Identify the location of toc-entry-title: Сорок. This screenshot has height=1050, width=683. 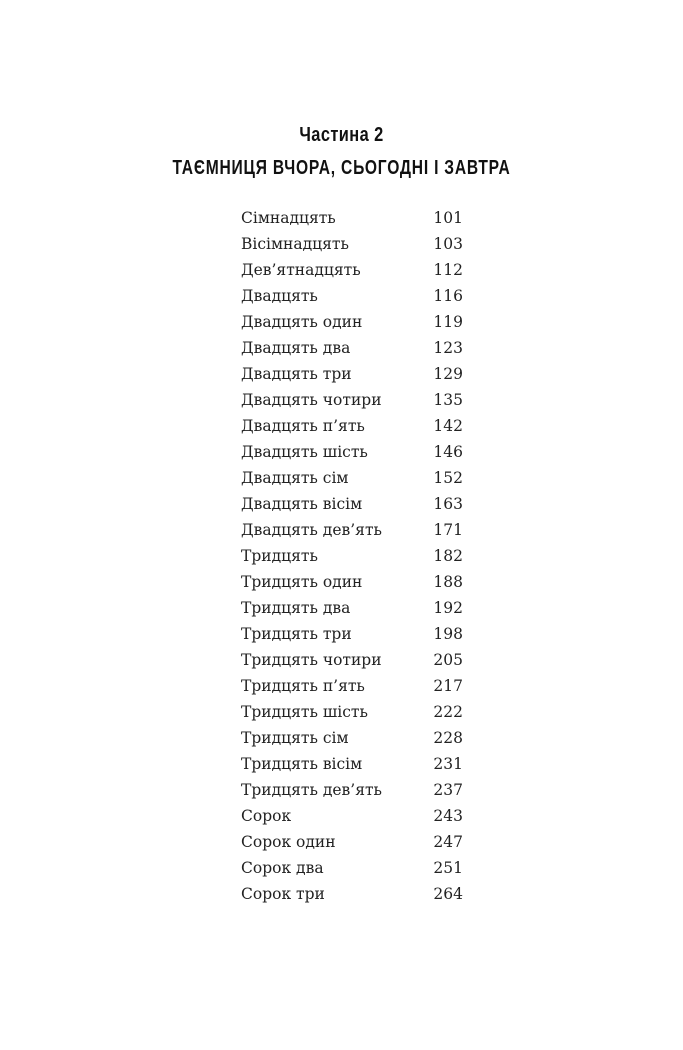
(266, 816).